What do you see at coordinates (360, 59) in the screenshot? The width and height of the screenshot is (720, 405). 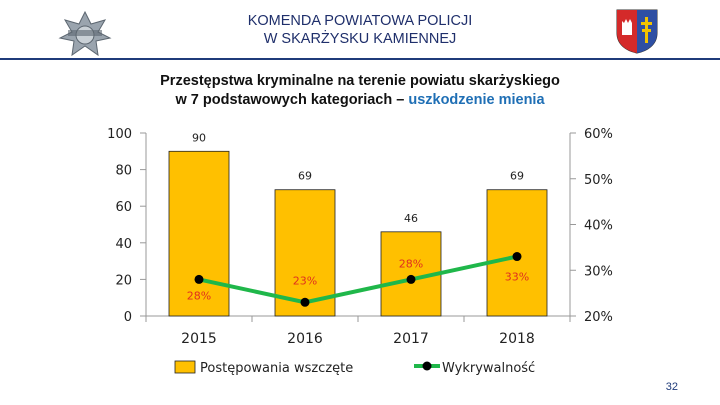 I see `header-divider` at bounding box center [360, 59].